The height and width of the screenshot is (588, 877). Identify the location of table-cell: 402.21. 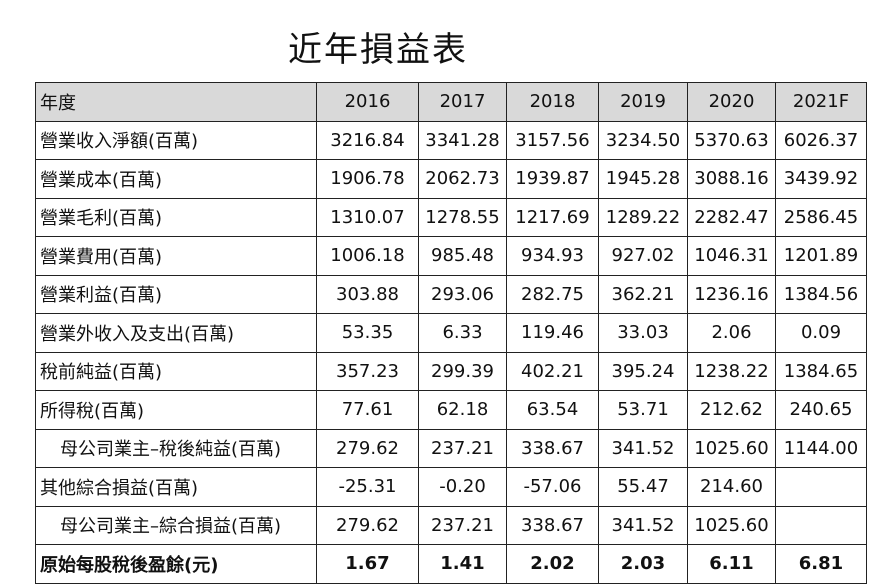
(552, 371).